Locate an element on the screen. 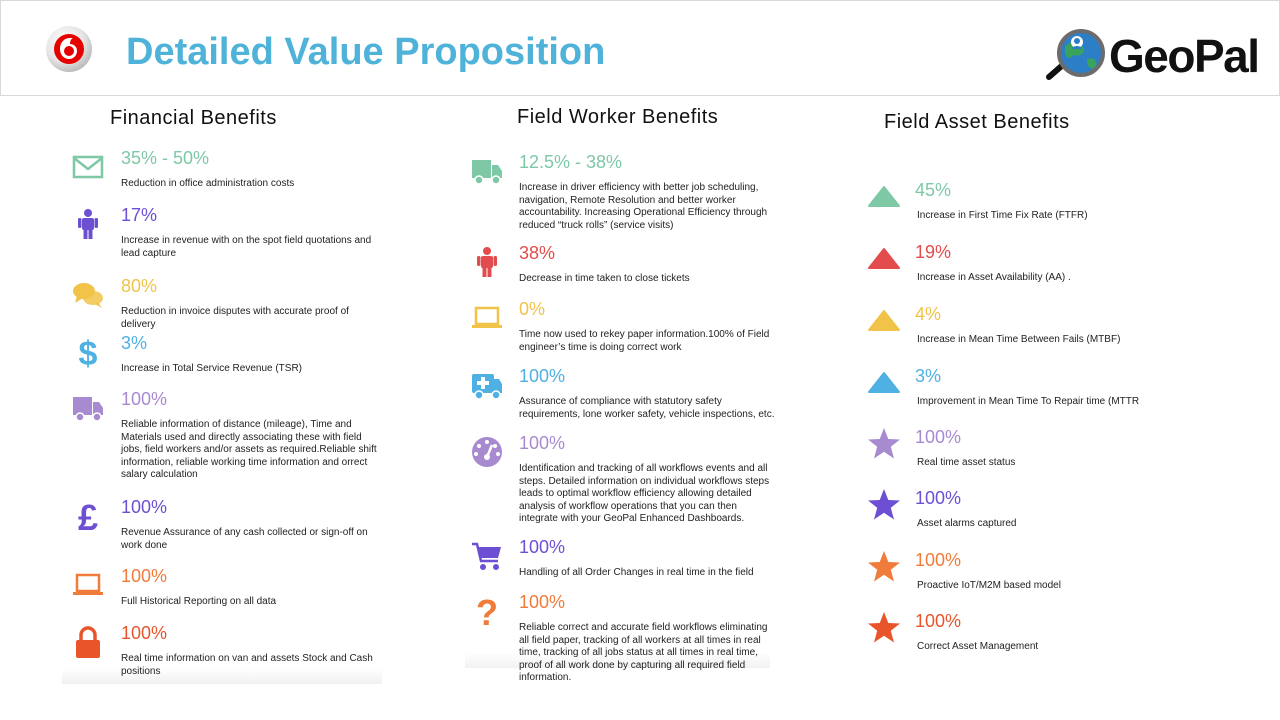 The width and height of the screenshot is (1280, 720). financial-benefits-heading: Financial Benefits is located at coordinates (193, 118).